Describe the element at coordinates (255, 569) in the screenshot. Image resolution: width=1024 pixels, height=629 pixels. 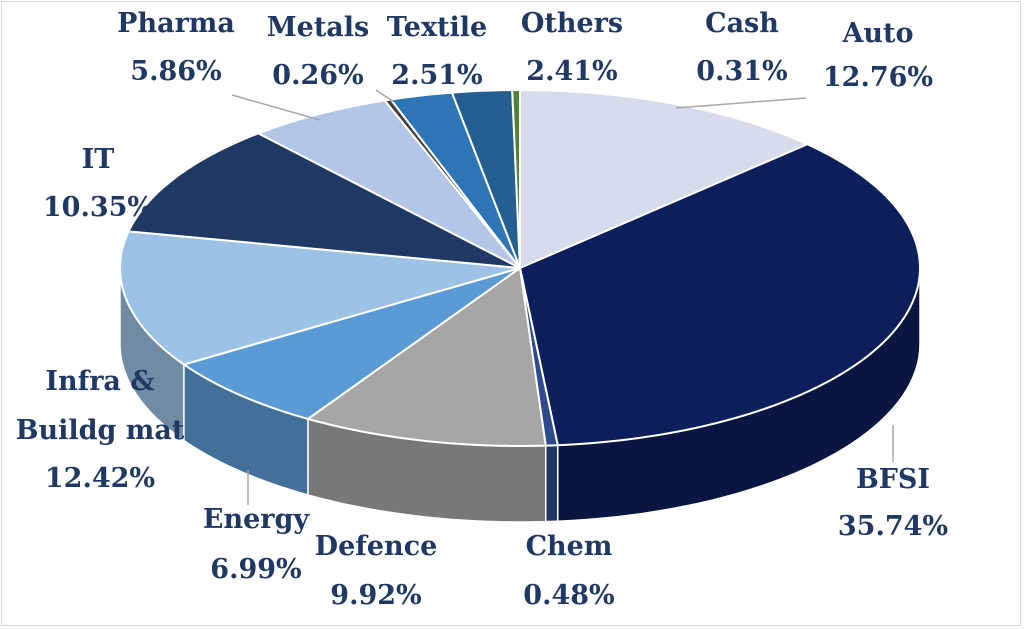
I see `label-value-energy: 6.99%` at that location.